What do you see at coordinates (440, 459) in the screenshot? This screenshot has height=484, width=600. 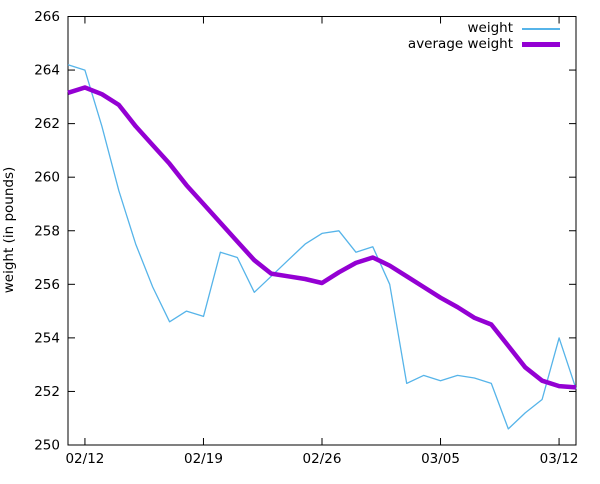 I see `x-tick-label: 03/05` at bounding box center [440, 459].